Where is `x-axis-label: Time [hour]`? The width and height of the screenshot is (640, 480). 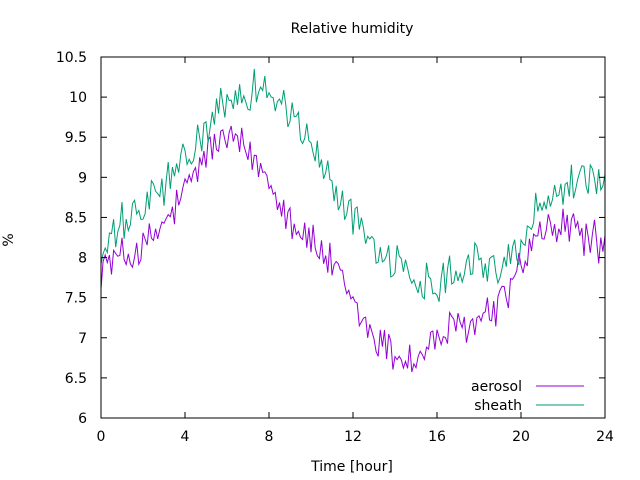 x-axis-label: Time [hour] is located at coordinates (351, 467).